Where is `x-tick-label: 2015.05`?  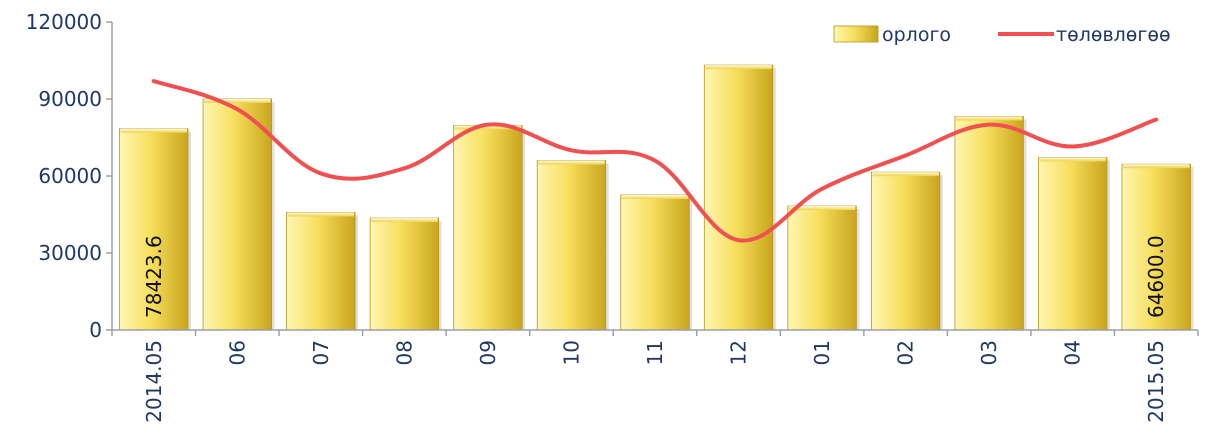
x-tick-label: 2015.05 is located at coordinates (1156, 381).